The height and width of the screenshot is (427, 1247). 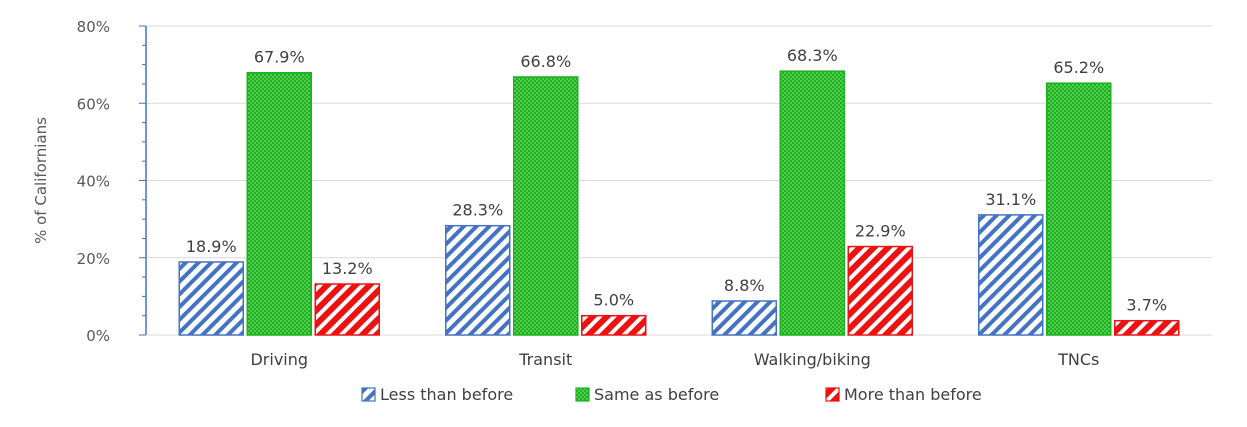 What do you see at coordinates (211, 246) in the screenshot?
I see `data-label: 18.9%` at bounding box center [211, 246].